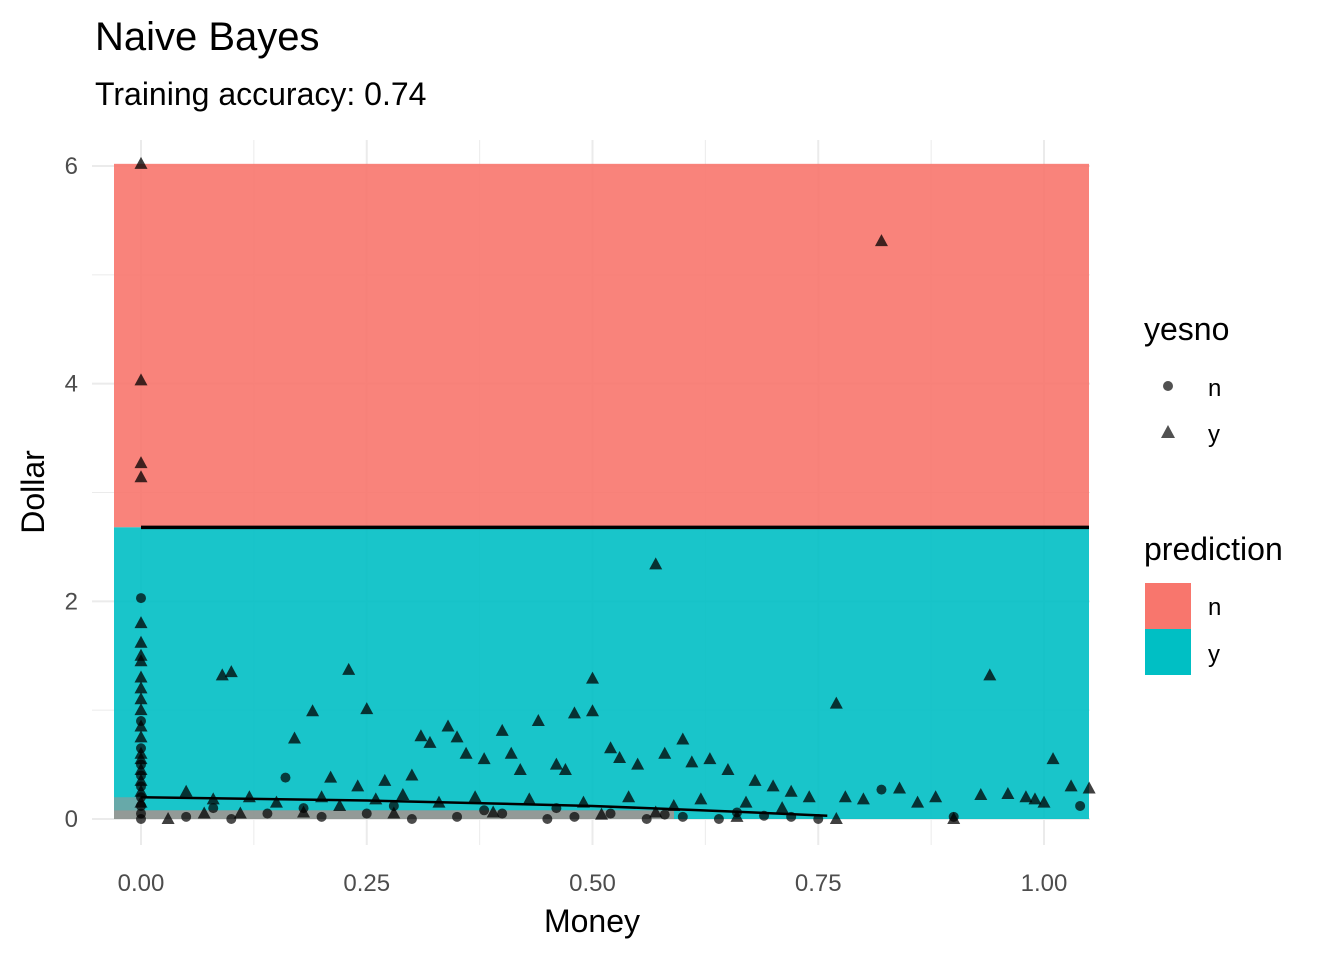 The width and height of the screenshot is (1344, 960). What do you see at coordinates (1168, 386) in the screenshot?
I see `legend-circle-icon` at bounding box center [1168, 386].